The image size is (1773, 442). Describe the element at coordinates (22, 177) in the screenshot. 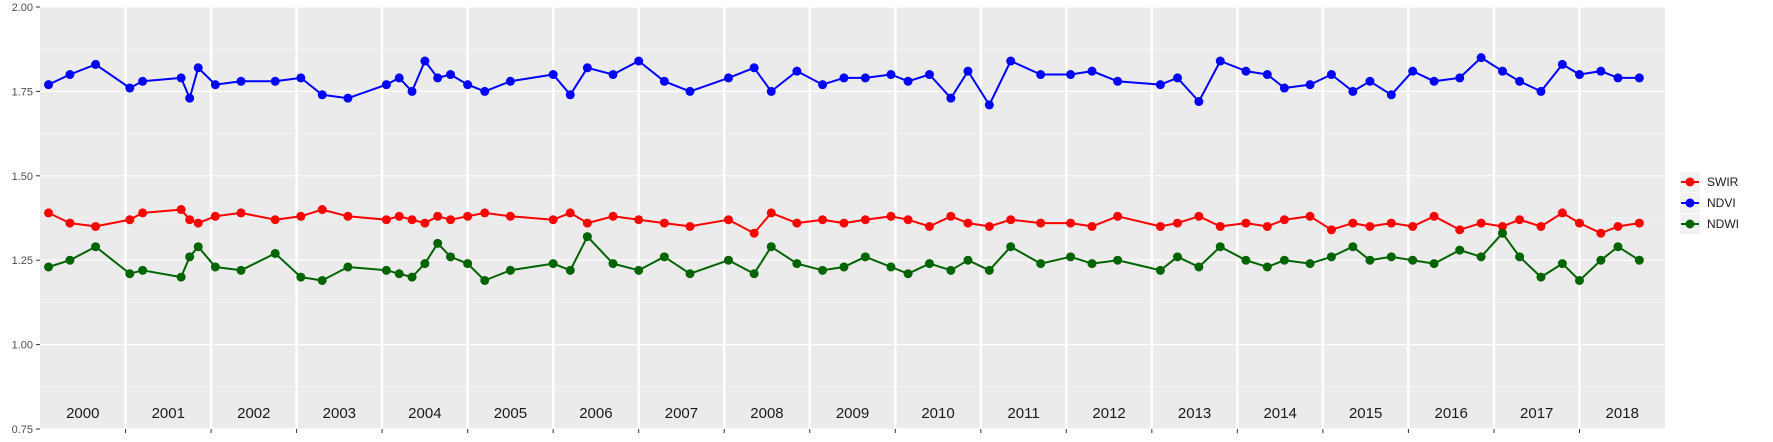

I see `y-tick-label: 1.50` at that location.